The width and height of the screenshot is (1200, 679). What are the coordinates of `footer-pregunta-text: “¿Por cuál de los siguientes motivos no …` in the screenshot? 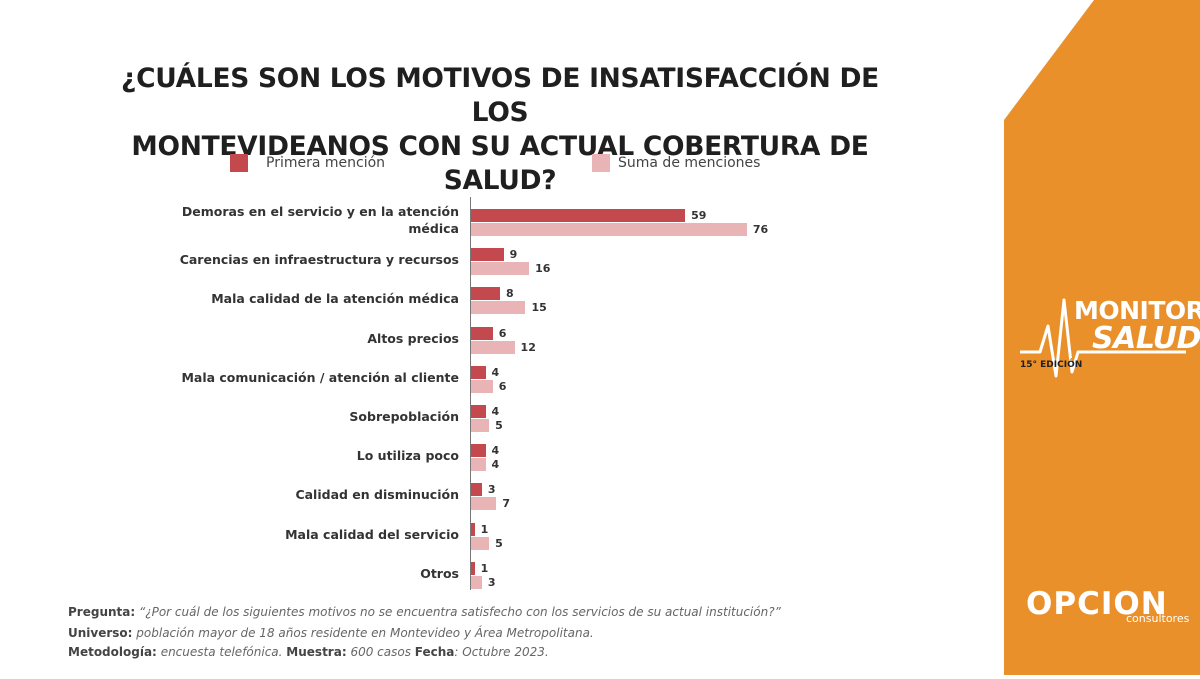 It's located at (460, 612).